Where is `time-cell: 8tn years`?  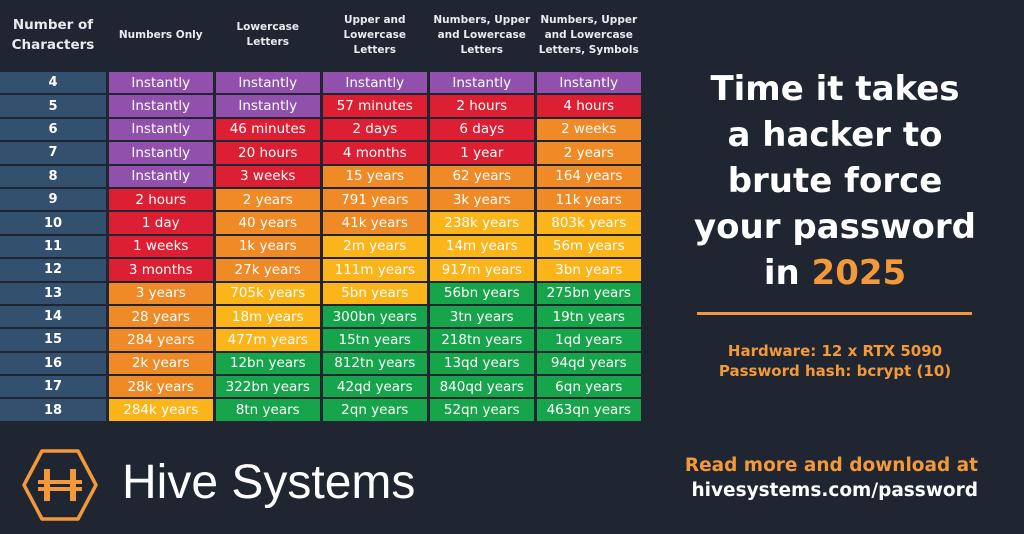 time-cell: 8tn years is located at coordinates (267, 410).